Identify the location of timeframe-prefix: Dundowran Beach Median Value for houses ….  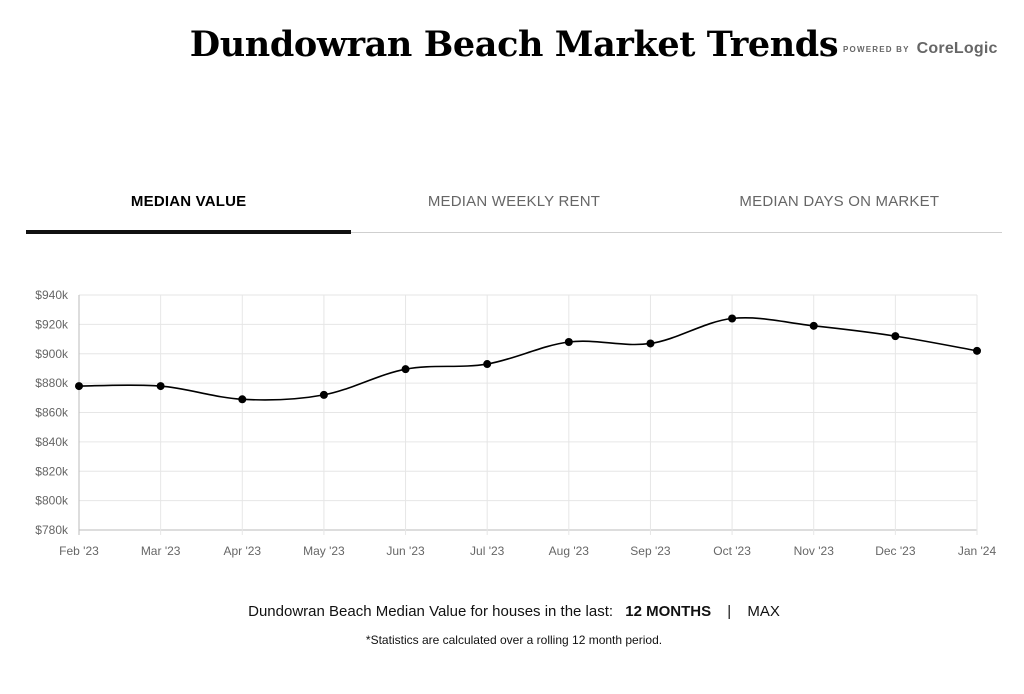
(431, 611).